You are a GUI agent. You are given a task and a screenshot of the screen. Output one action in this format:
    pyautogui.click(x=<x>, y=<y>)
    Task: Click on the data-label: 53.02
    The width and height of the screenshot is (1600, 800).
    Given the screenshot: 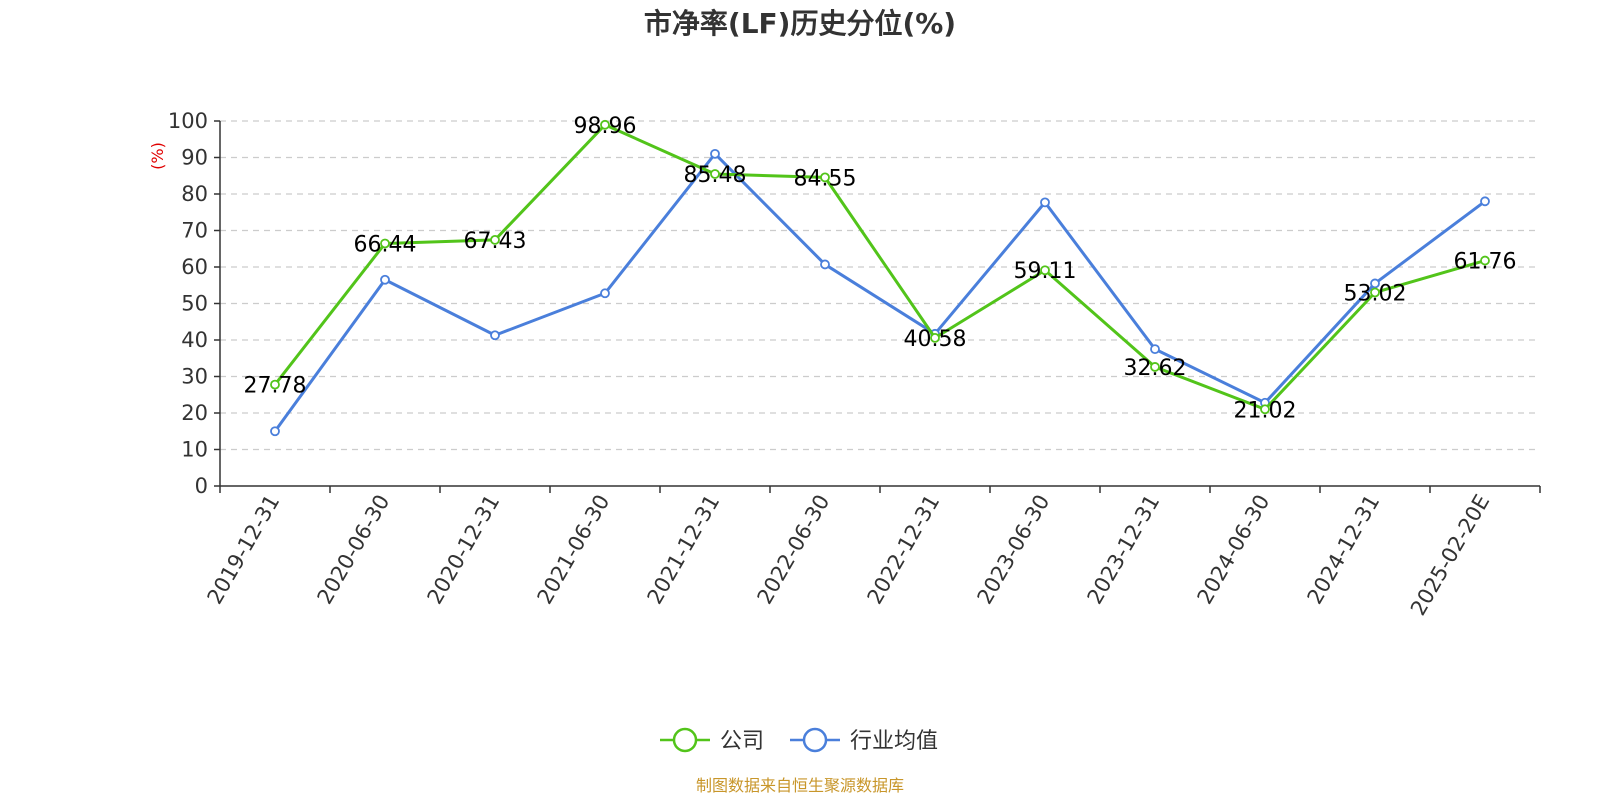 What is the action you would take?
    pyautogui.click(x=1375, y=293)
    